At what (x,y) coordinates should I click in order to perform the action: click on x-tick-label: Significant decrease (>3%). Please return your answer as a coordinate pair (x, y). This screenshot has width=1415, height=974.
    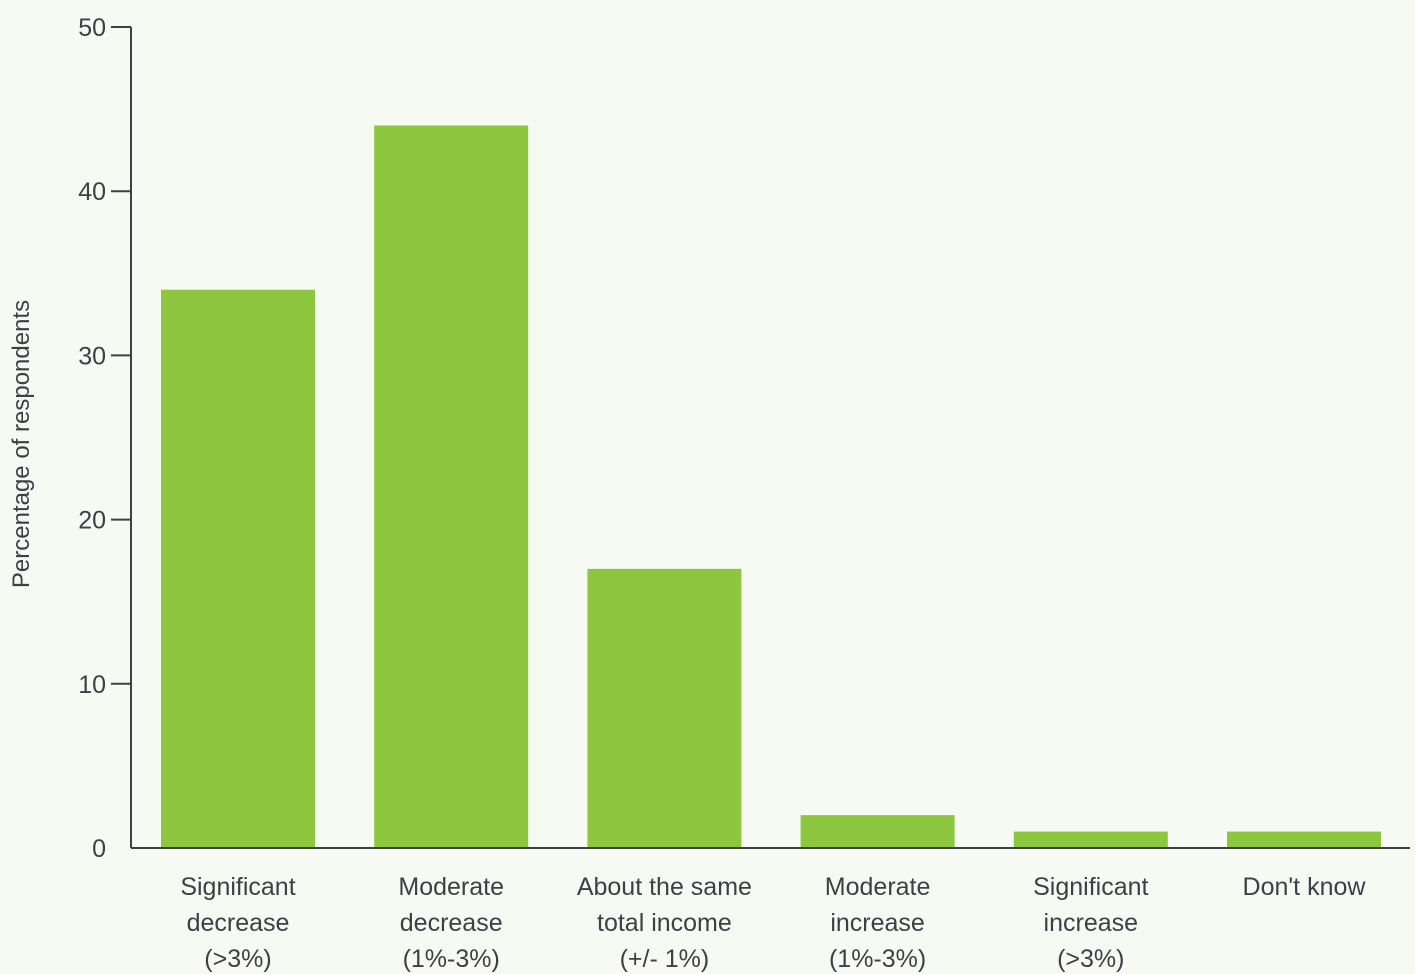
    Looking at the image, I should click on (237, 923).